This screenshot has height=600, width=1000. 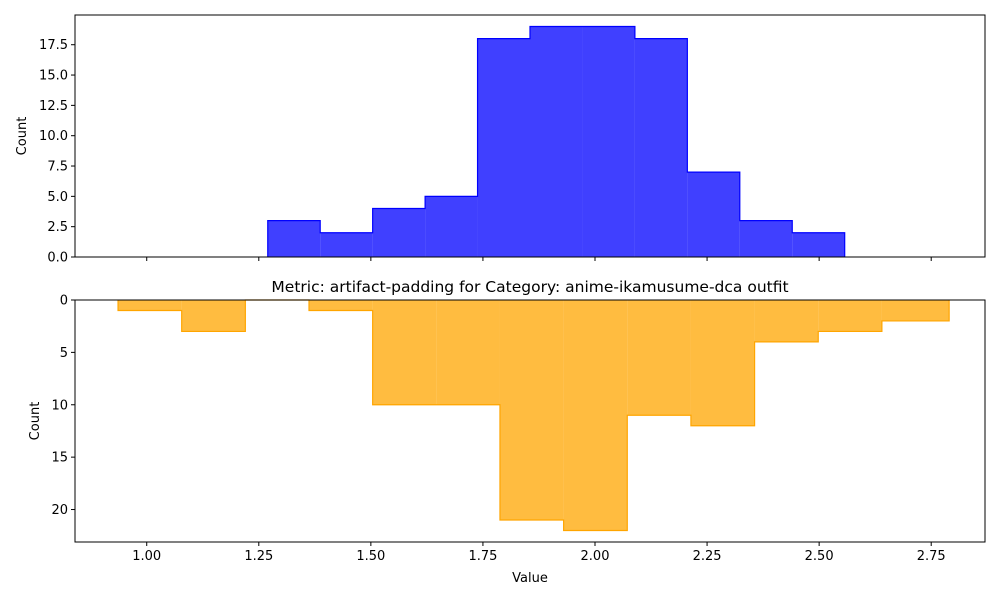 What do you see at coordinates (57, 258) in the screenshot?
I see `y-tick-label: 0.0` at bounding box center [57, 258].